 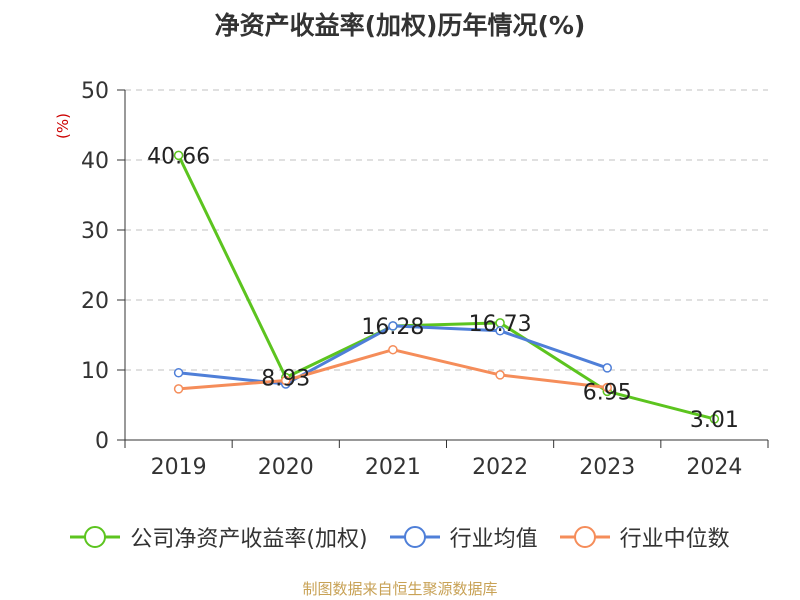 I want to click on legend-label: 行业中位数, so click(x=674, y=539).